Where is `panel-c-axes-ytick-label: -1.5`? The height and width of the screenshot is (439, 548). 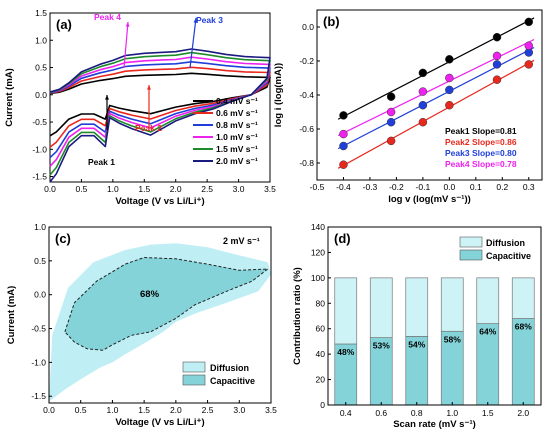
panel-c-axes-ytick-label: -1.5 is located at coordinates (38, 396).